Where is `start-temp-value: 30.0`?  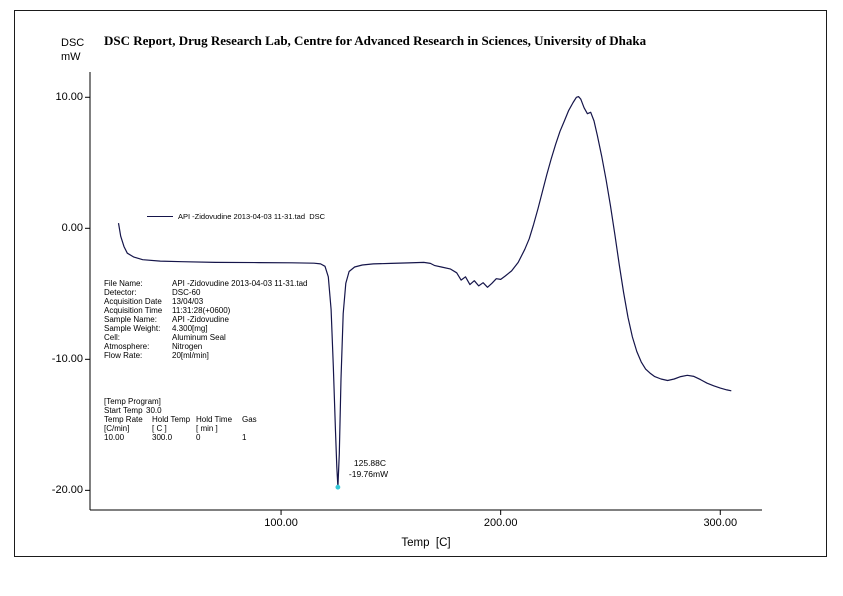 start-temp-value: 30.0 is located at coordinates (154, 410).